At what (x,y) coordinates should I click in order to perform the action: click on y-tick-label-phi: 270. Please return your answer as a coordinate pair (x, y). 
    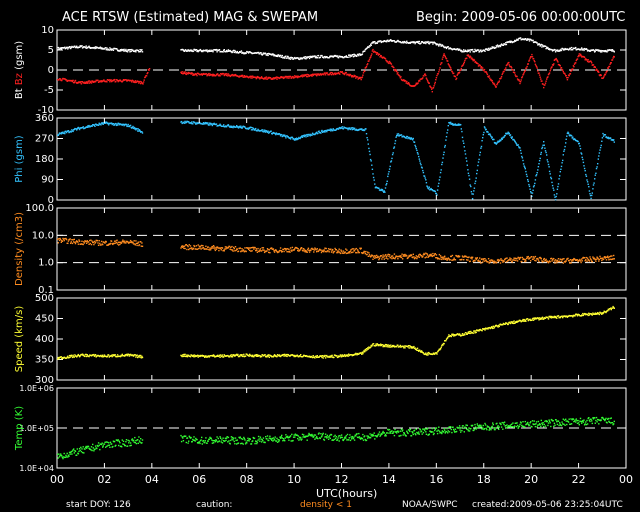
    Looking at the image, I should click on (44, 139).